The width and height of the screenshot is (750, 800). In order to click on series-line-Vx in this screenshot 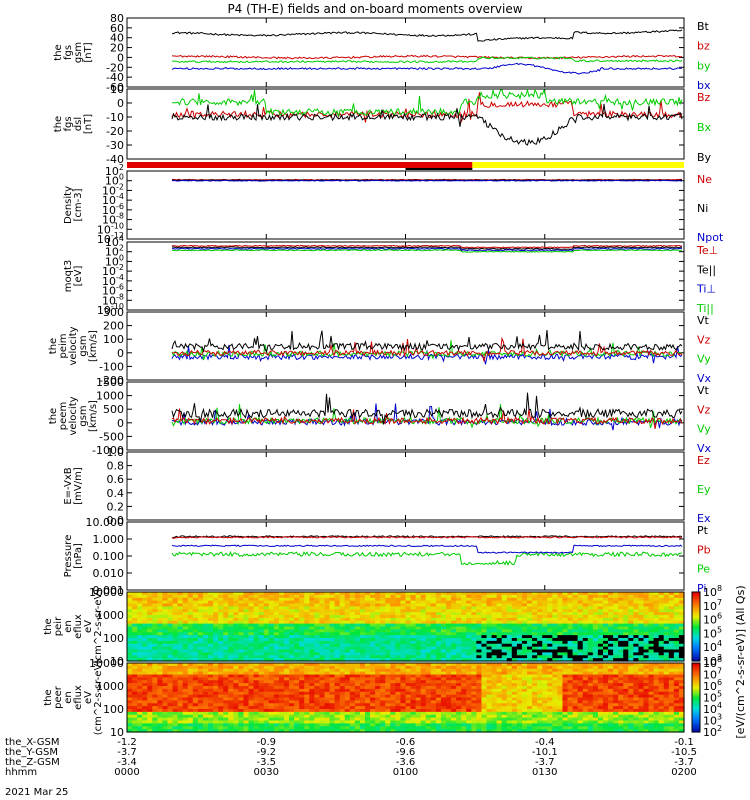, I will do `click(427, 354)`.